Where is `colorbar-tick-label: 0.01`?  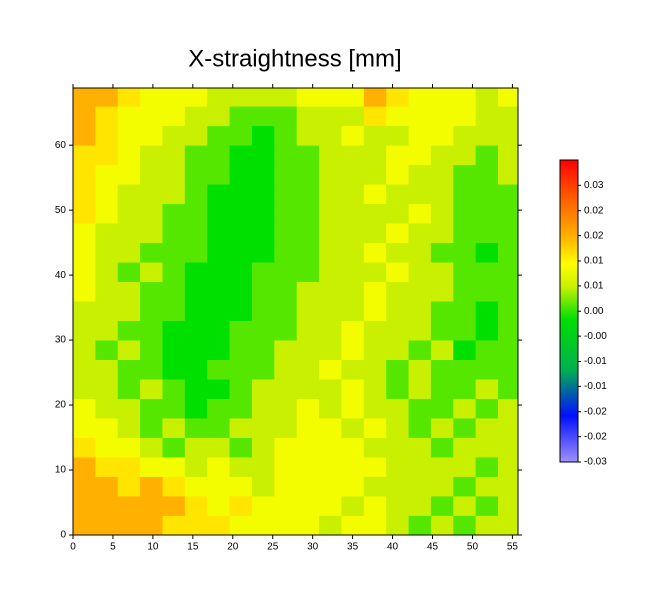 colorbar-tick-label: 0.01 is located at coordinates (594, 261).